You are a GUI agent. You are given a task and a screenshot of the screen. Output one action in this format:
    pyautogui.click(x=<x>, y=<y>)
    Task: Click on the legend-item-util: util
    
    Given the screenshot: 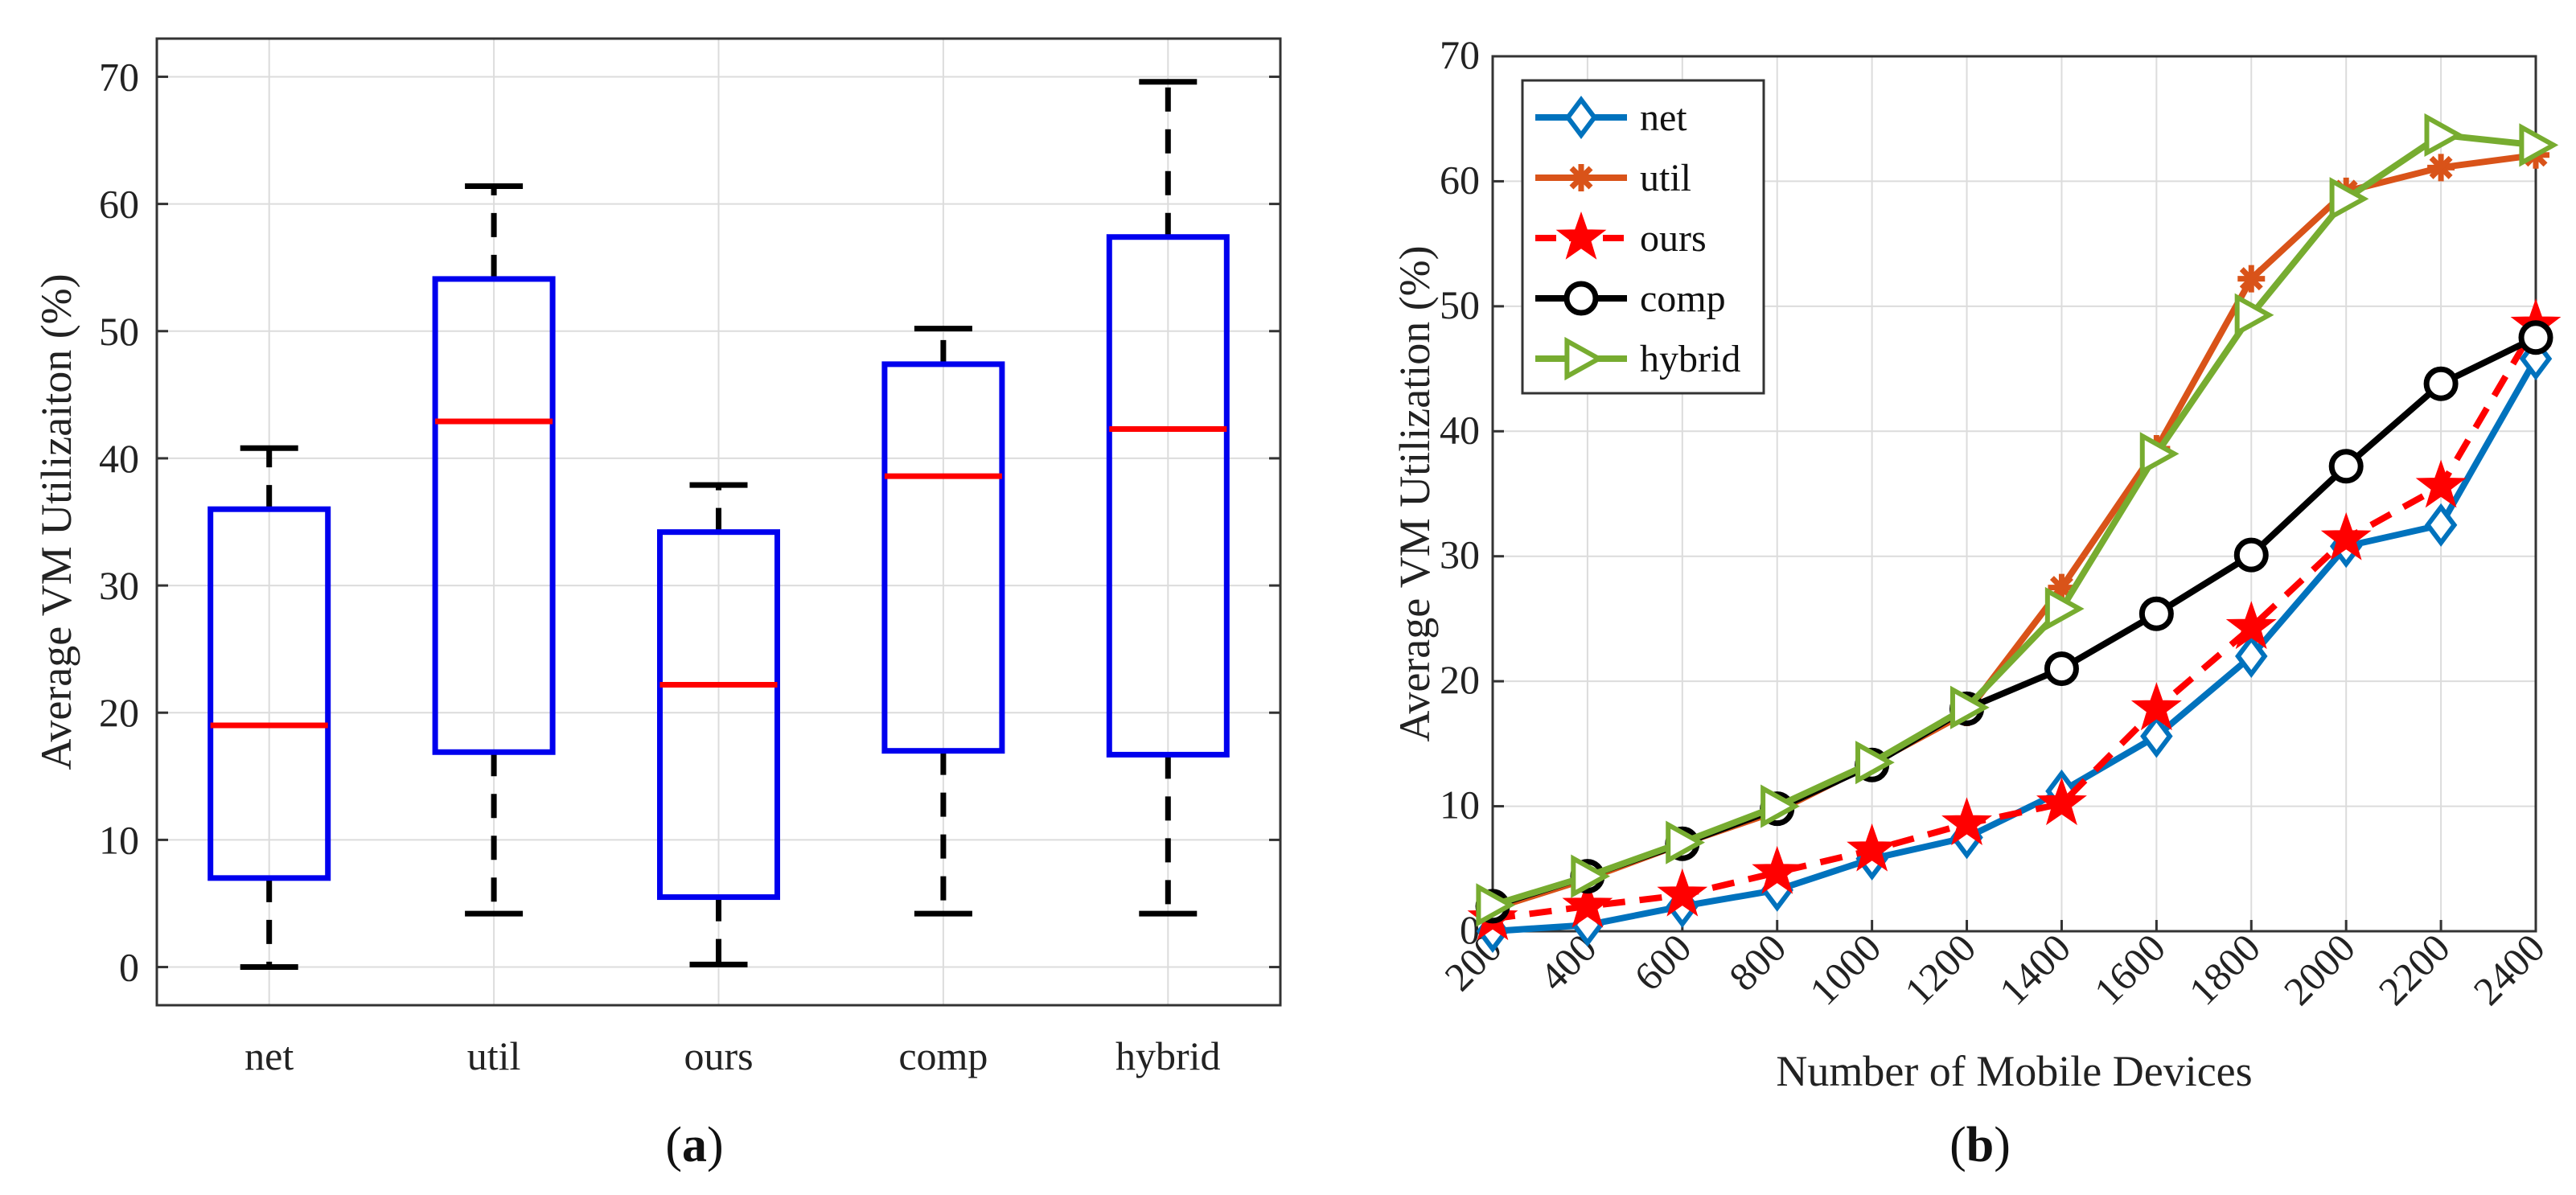 What is the action you would take?
    pyautogui.click(x=1613, y=178)
    